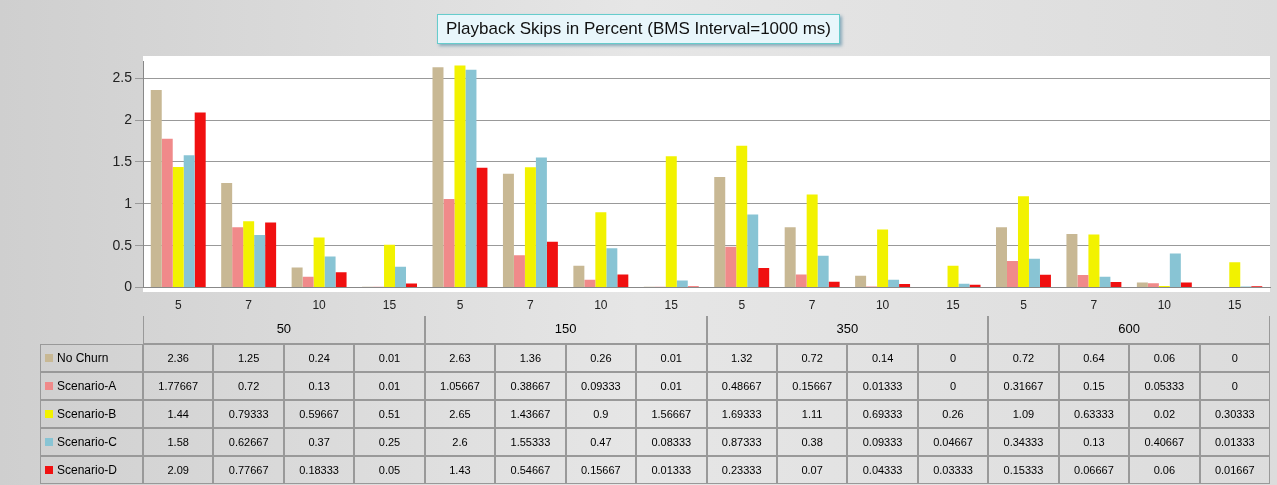 This screenshot has width=1277, height=485. Describe the element at coordinates (741, 470) in the screenshot. I see `data-label: 0.23333` at that location.